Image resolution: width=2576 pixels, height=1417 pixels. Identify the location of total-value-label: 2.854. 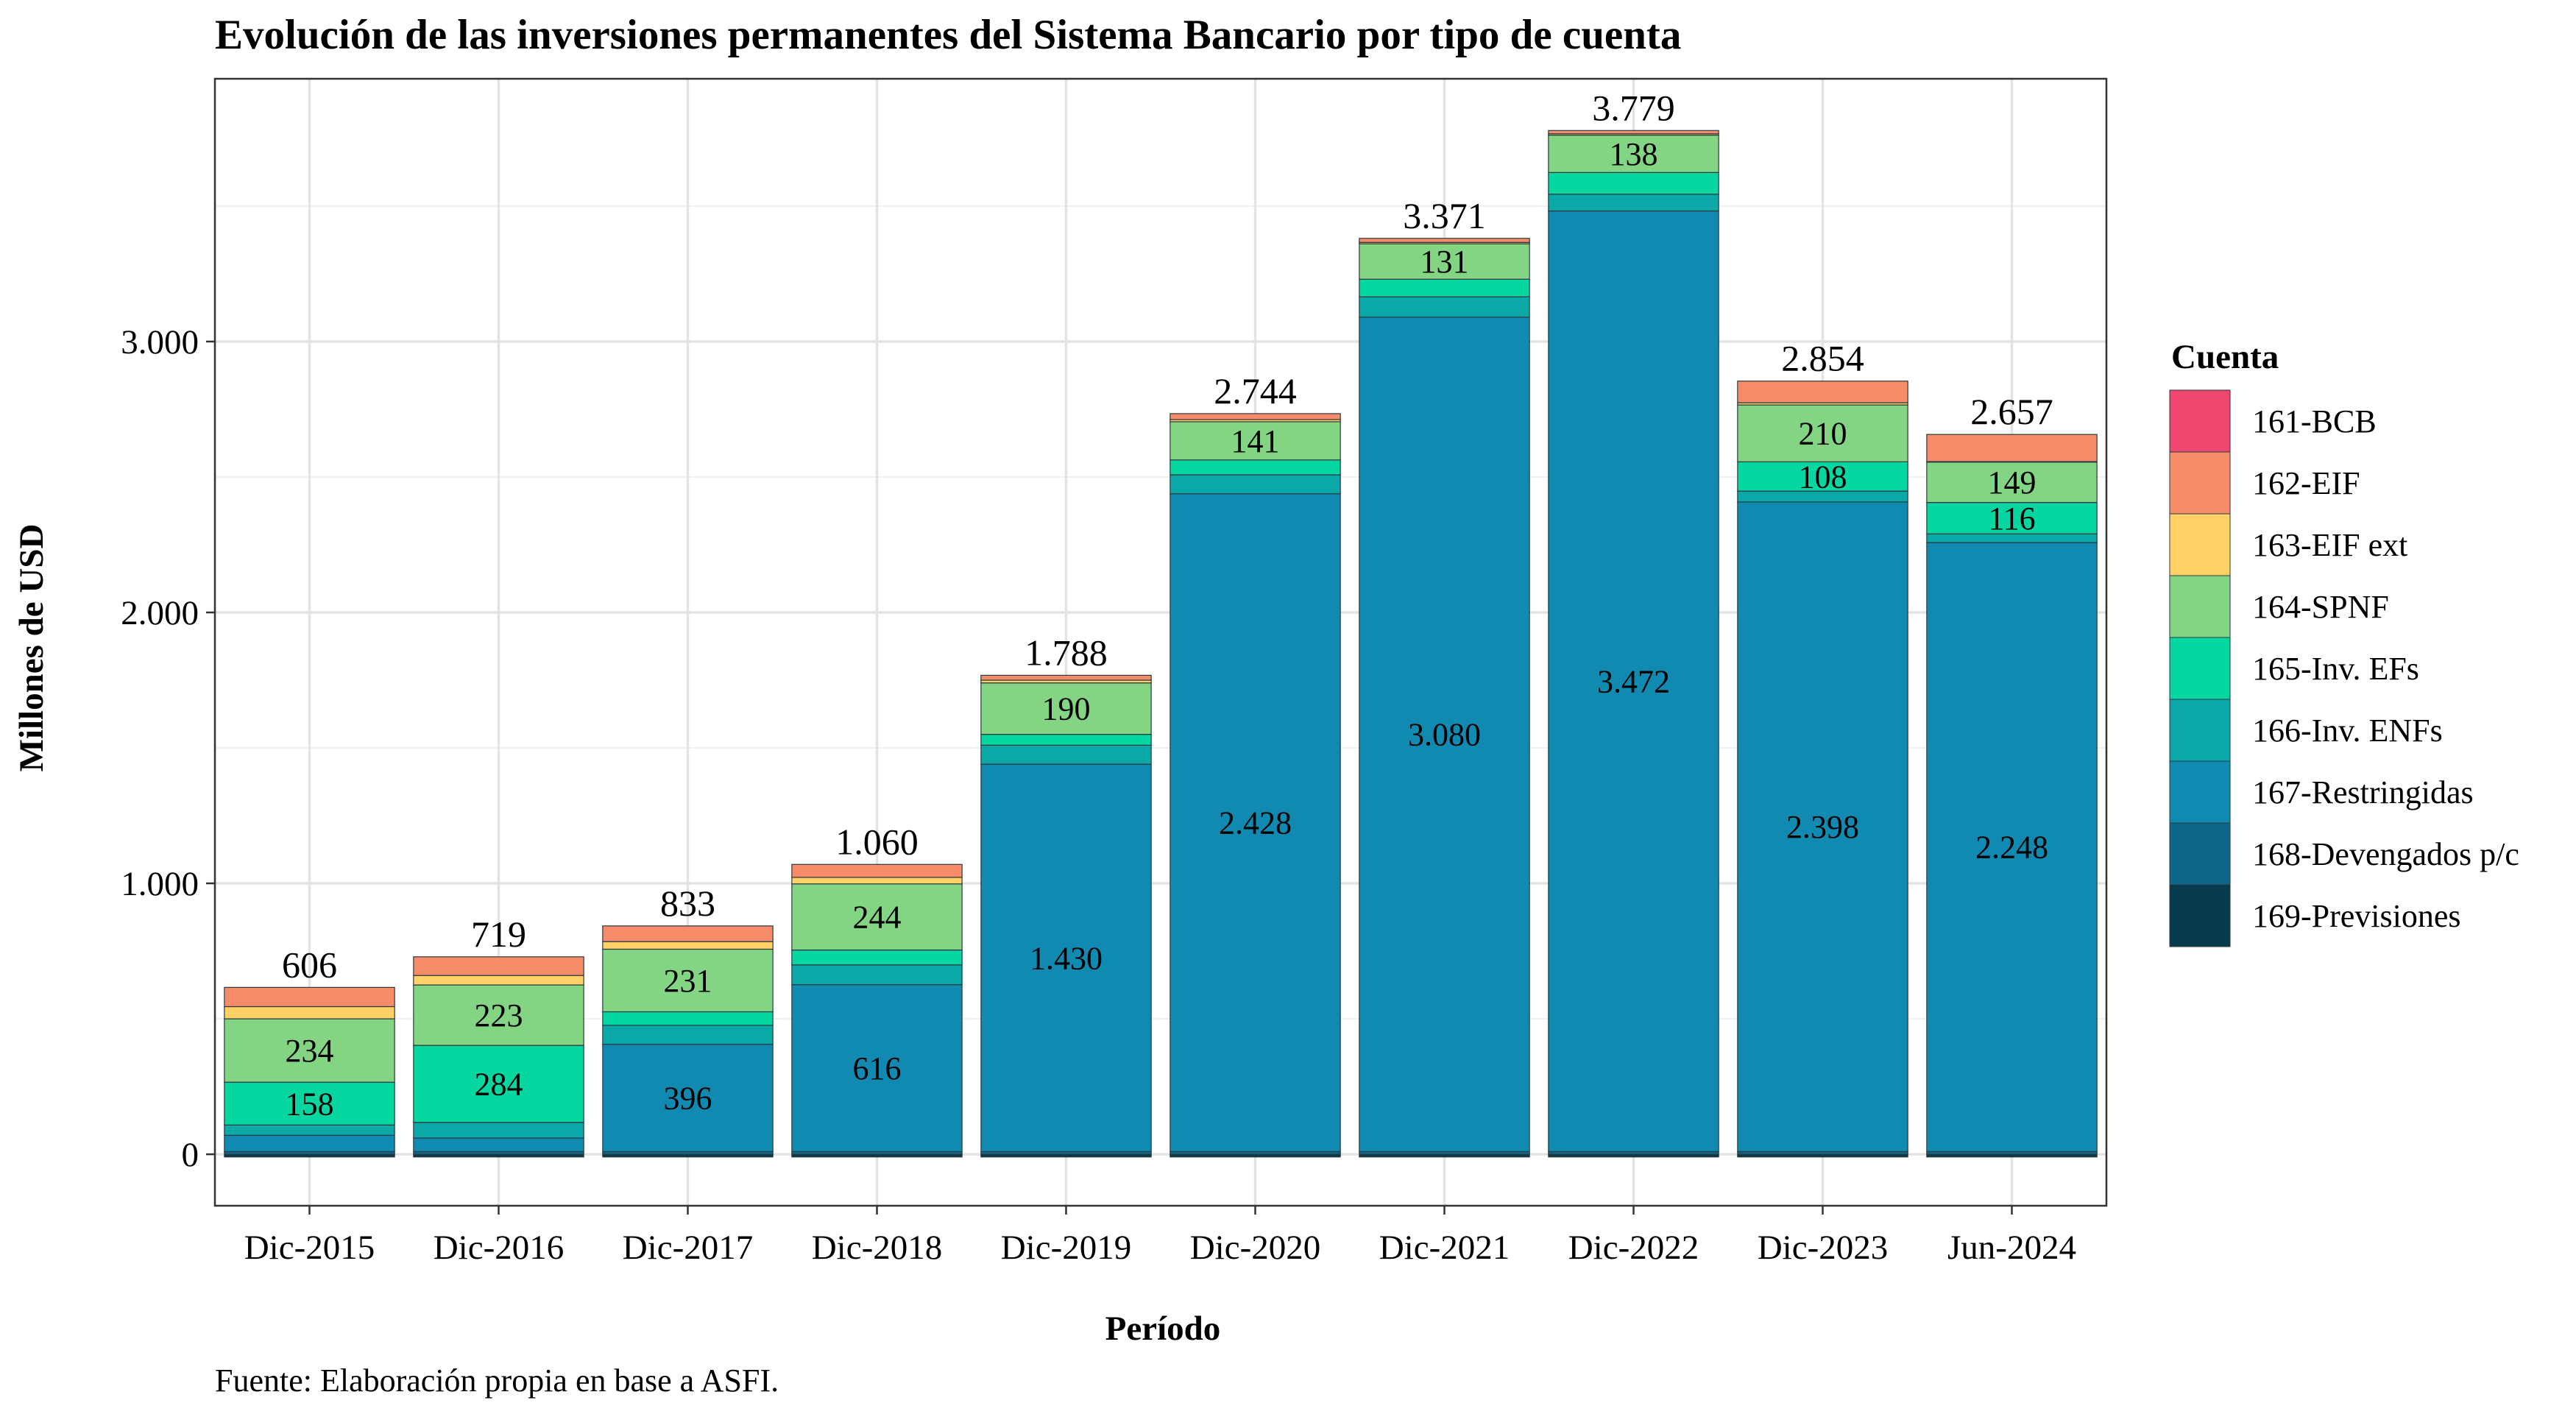
(1822, 358).